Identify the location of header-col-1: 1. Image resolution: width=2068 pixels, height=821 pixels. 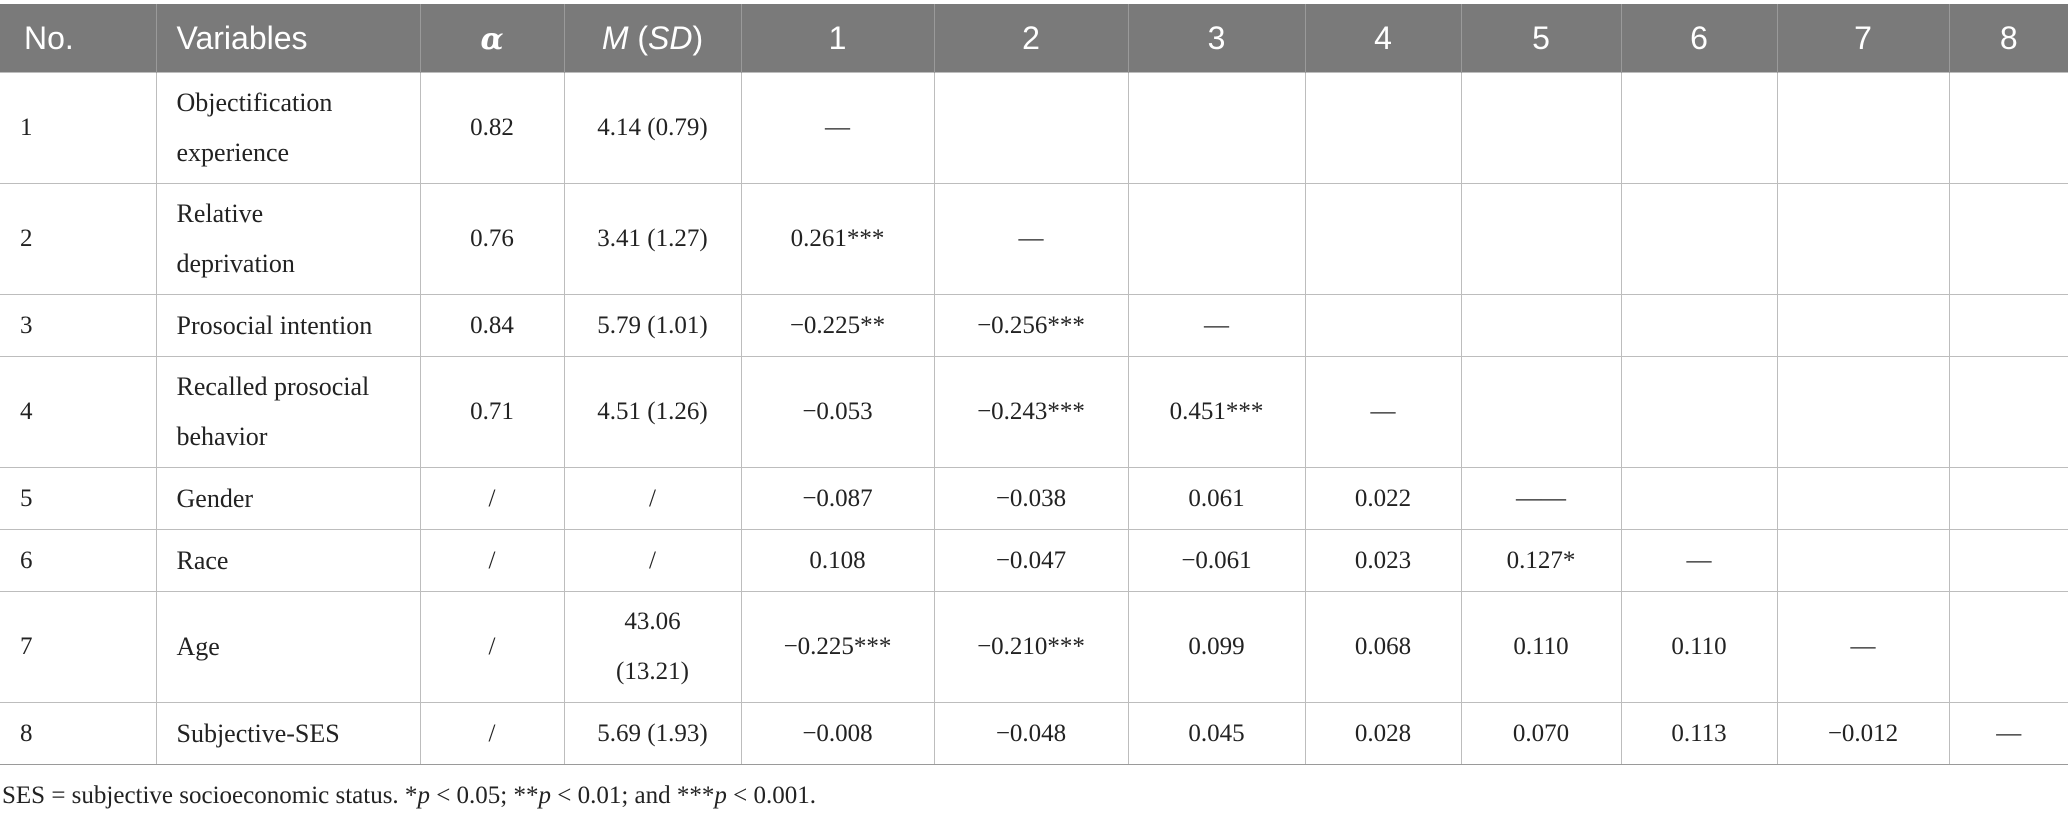
(837, 38).